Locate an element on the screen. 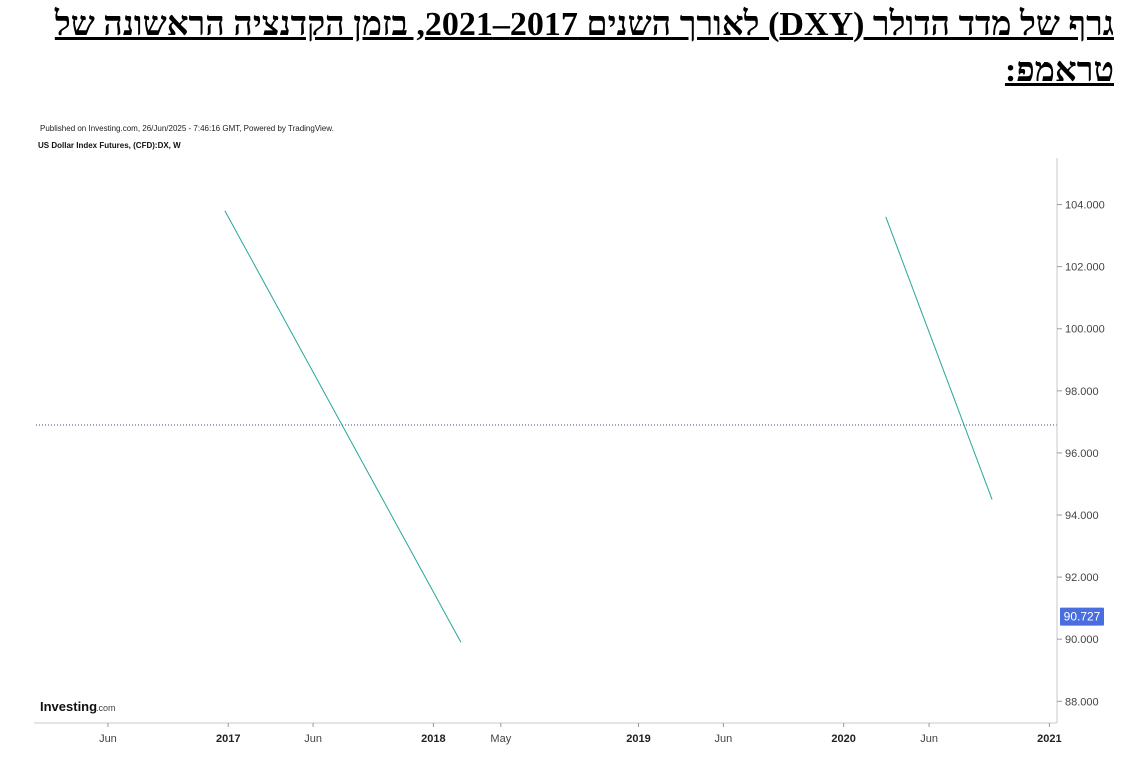 The height and width of the screenshot is (766, 1128). time-tick-label: May is located at coordinates (500, 739).